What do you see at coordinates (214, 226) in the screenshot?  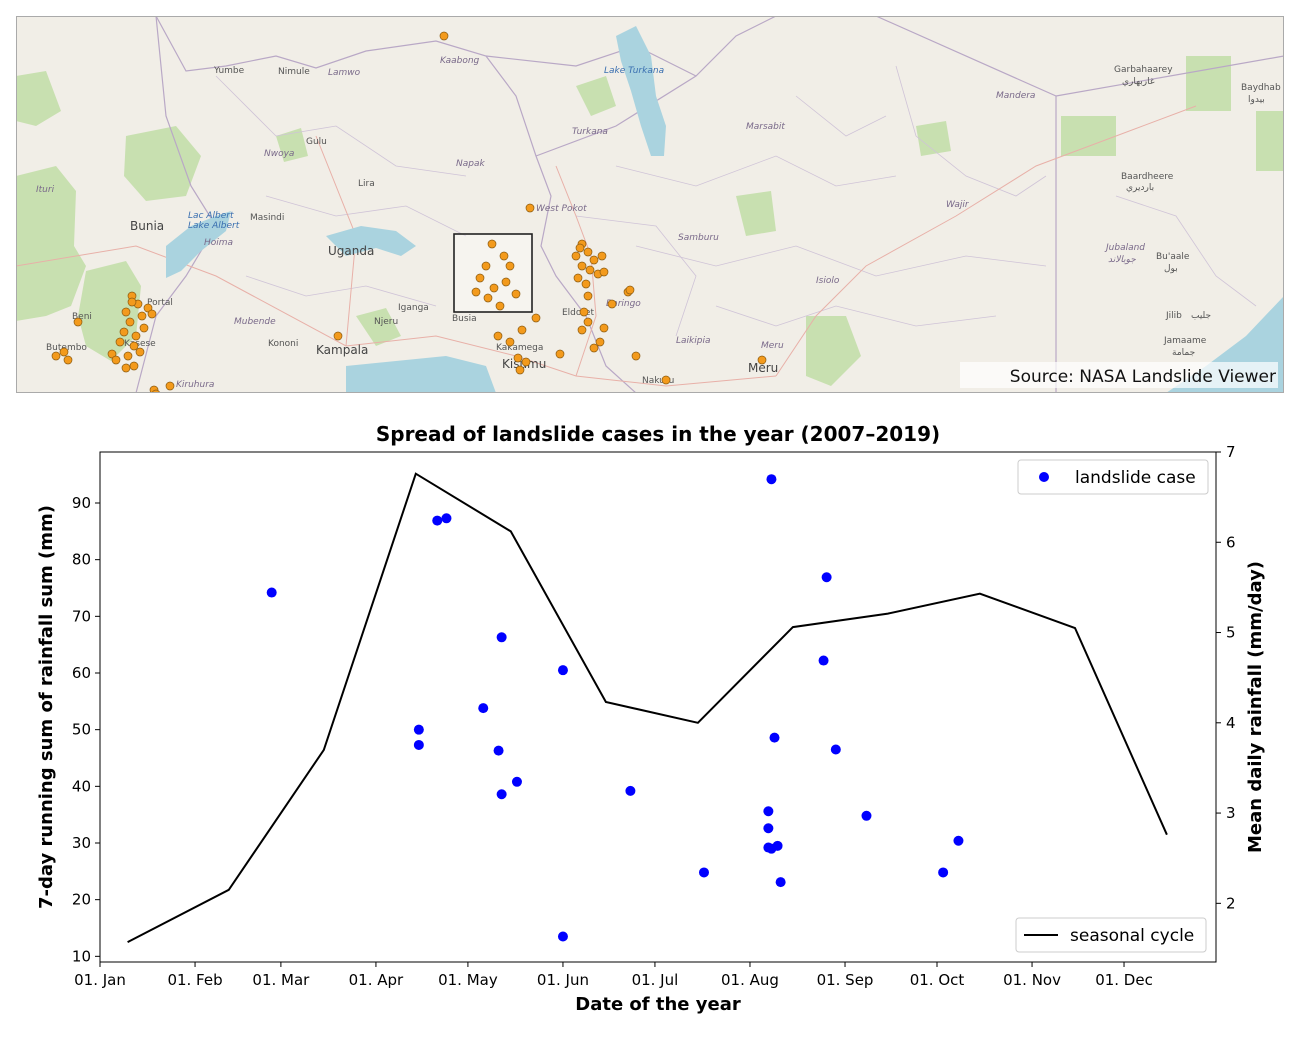 I see `place-lake-albert-2: Lake Albert` at bounding box center [214, 226].